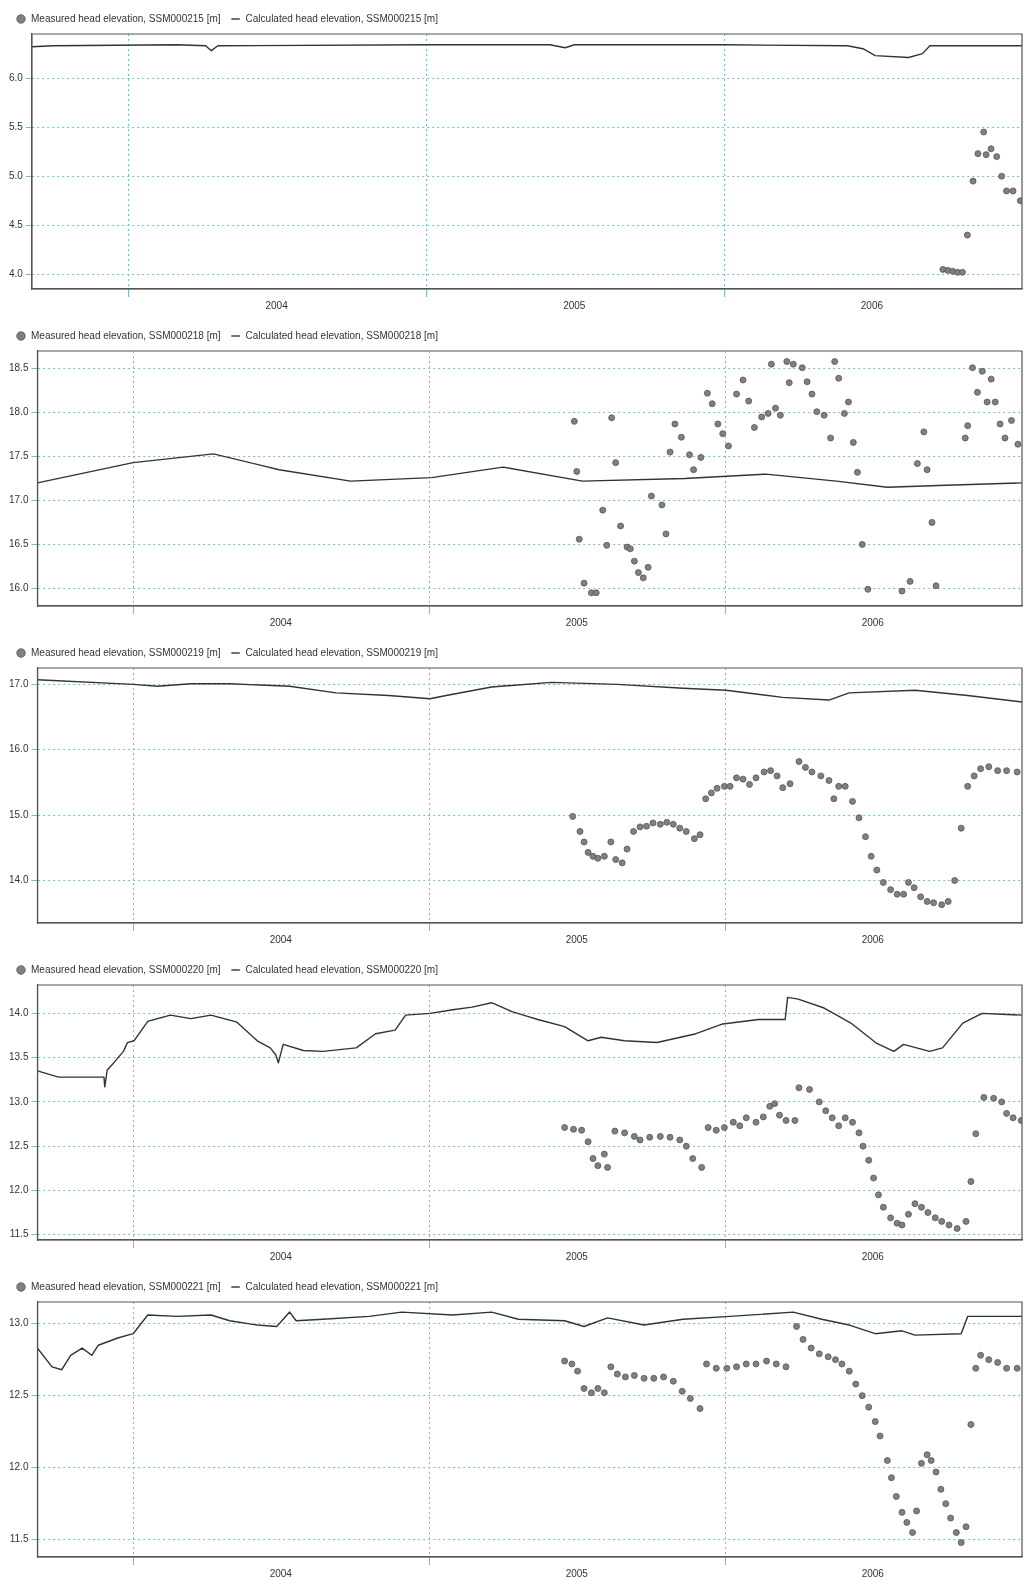 The height and width of the screenshot is (1587, 1030). What do you see at coordinates (16, 175) in the screenshot?
I see `y-tick-label: 5.0` at bounding box center [16, 175].